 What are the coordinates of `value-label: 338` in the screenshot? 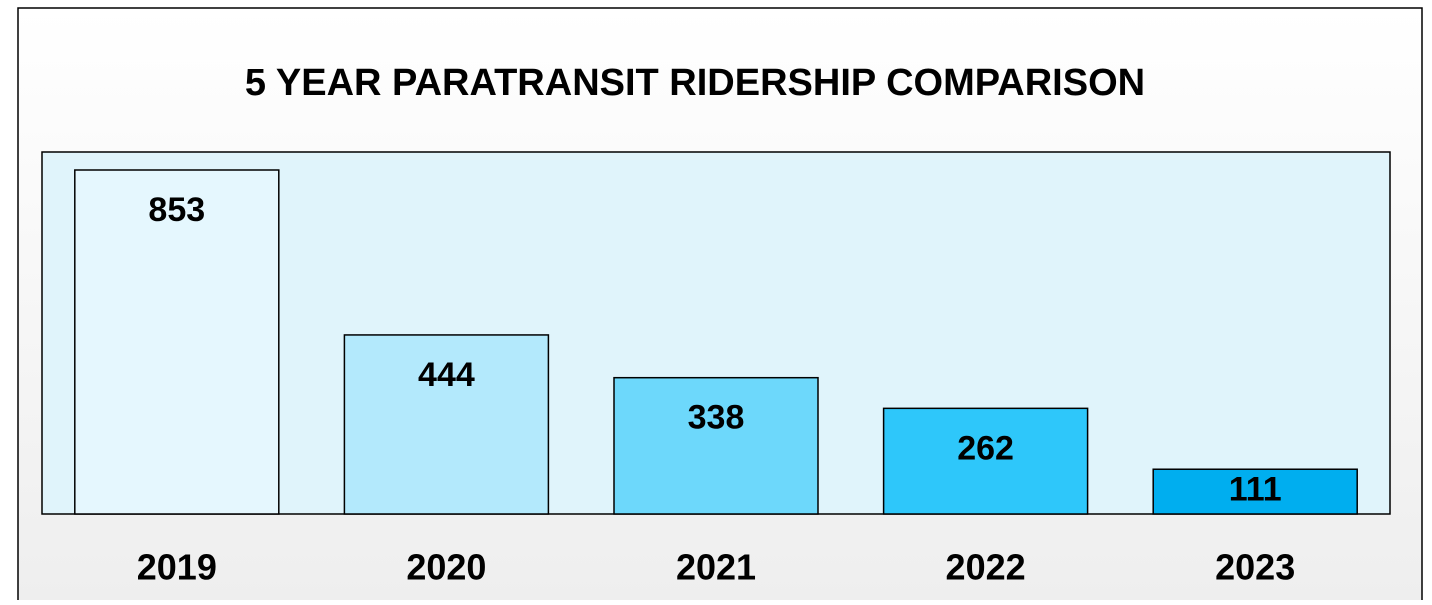 It's located at (716, 418).